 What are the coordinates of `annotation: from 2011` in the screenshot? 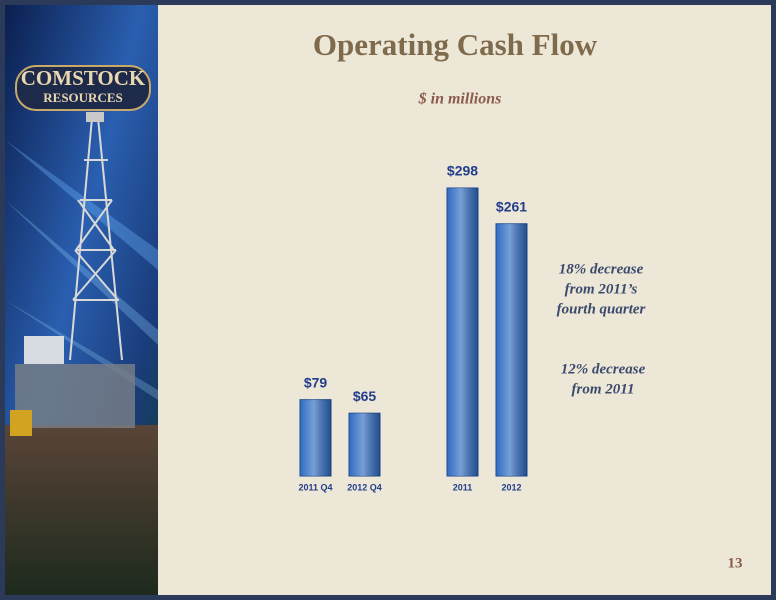 It's located at (603, 389).